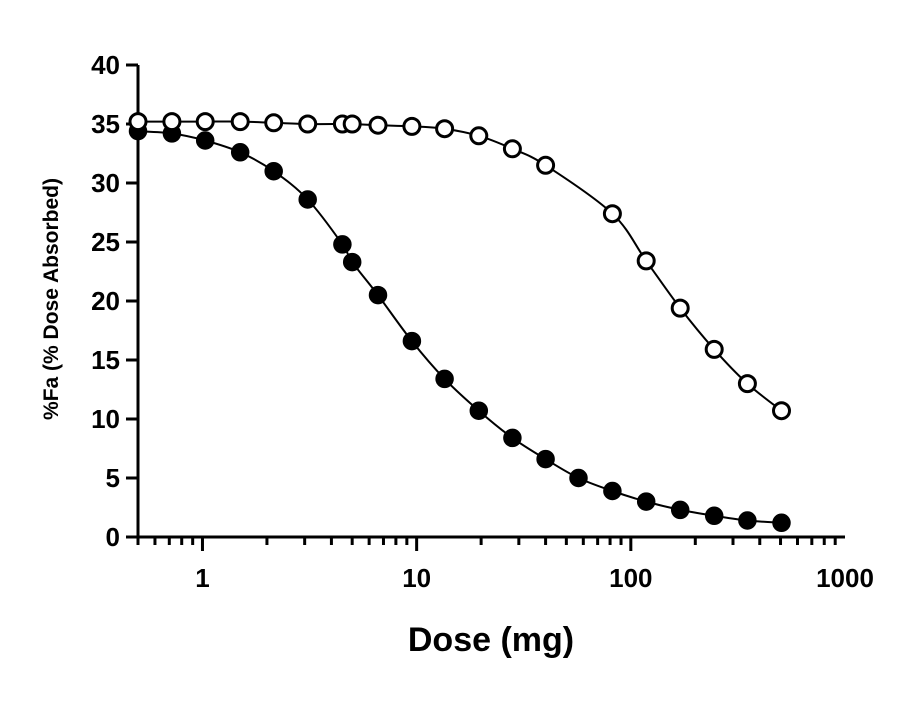  Describe the element at coordinates (105, 301) in the screenshot. I see `y-tick-label: 20` at that location.